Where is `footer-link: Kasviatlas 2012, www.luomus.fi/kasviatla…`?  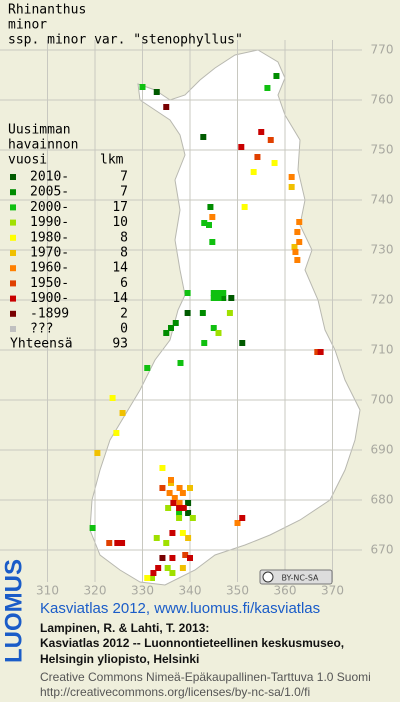
footer-link: Kasviatlas 2012, www.luomus.fi/kasviatla… is located at coordinates (180, 608).